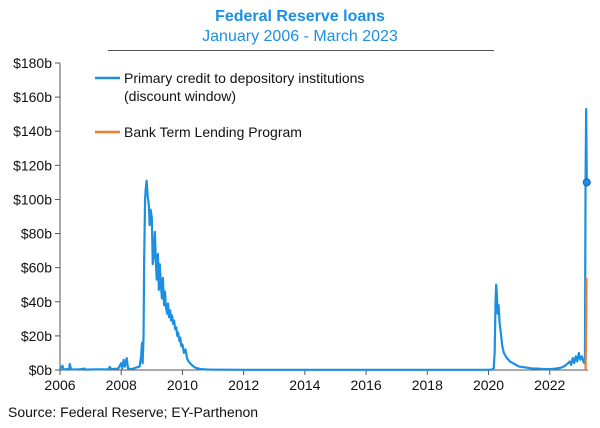 The image size is (600, 428). What do you see at coordinates (59, 385) in the screenshot?
I see `x-tick-label: 2006` at bounding box center [59, 385].